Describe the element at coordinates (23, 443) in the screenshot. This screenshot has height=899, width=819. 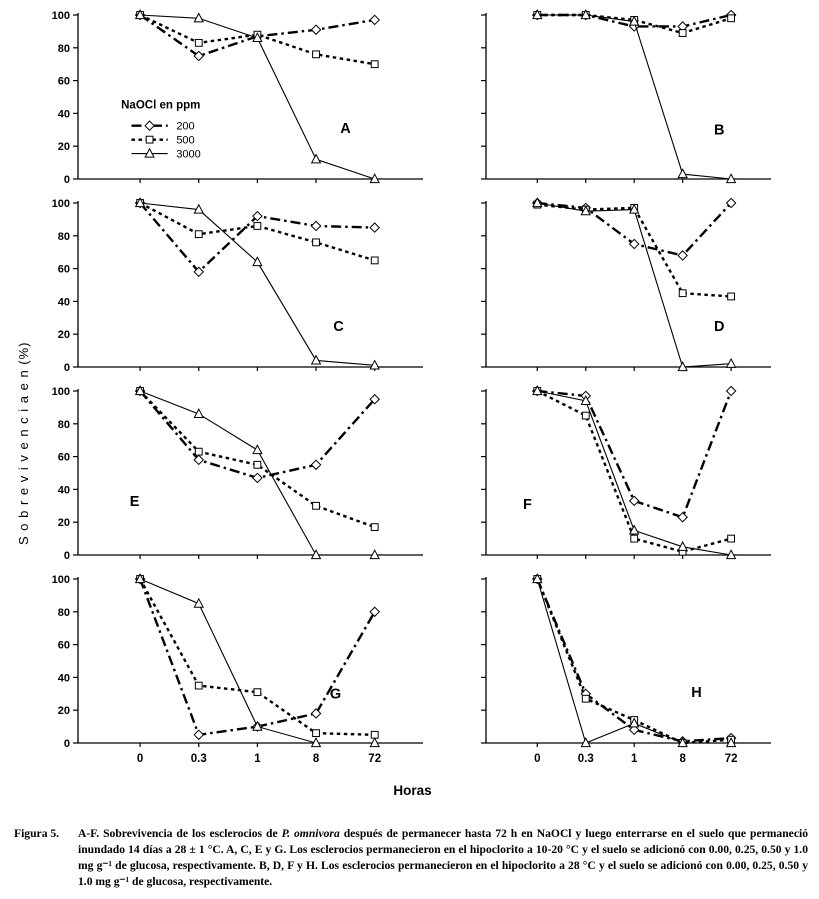
I see `y-axis-label: S o b r e v i v e n c i a e n (%)` at that location.